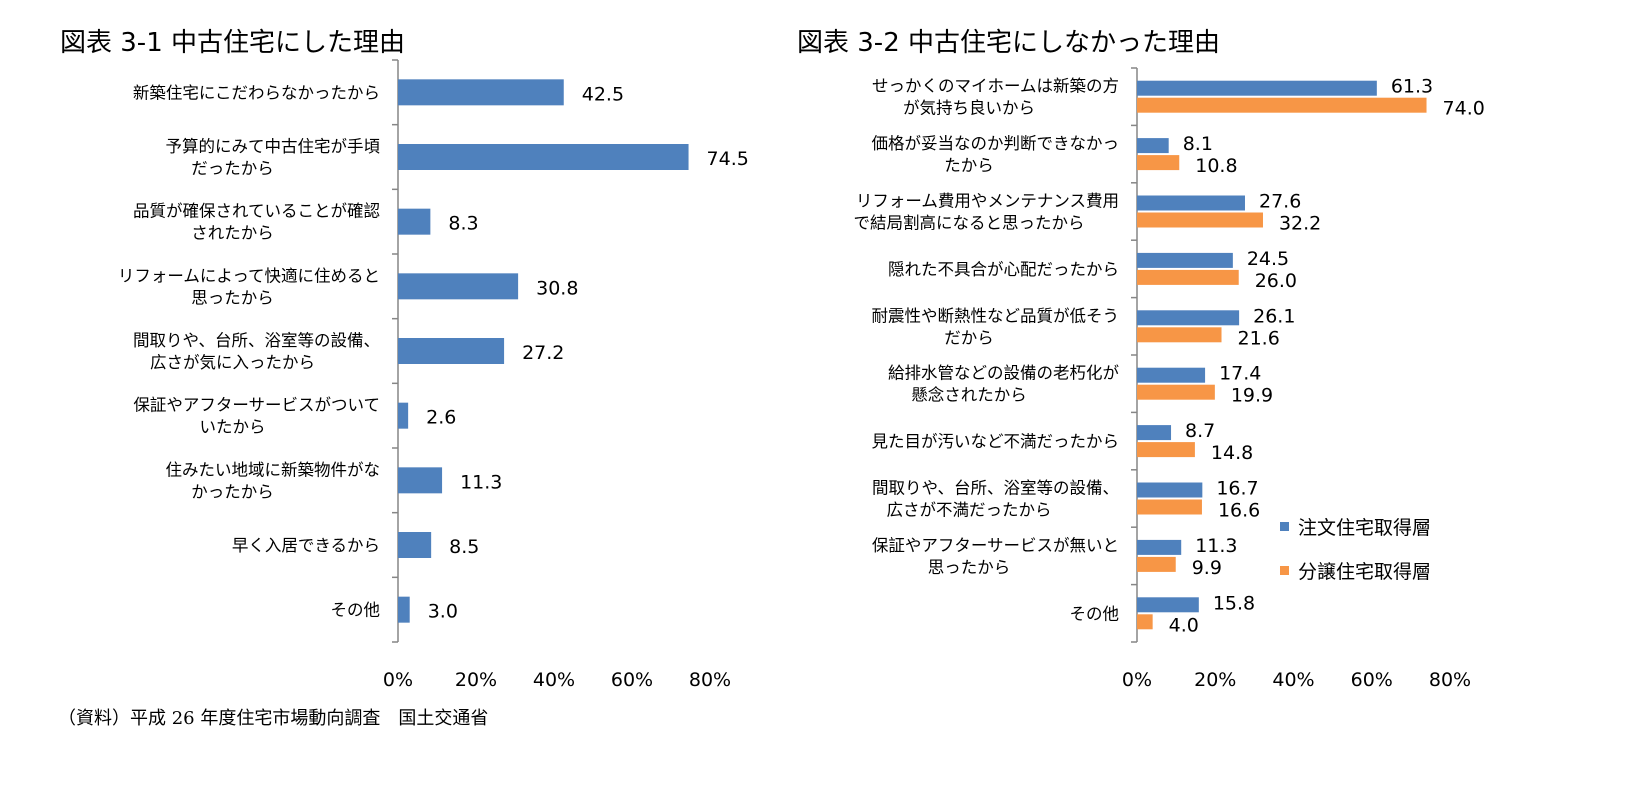  I want to click on category-label: かったから, so click(232, 491).